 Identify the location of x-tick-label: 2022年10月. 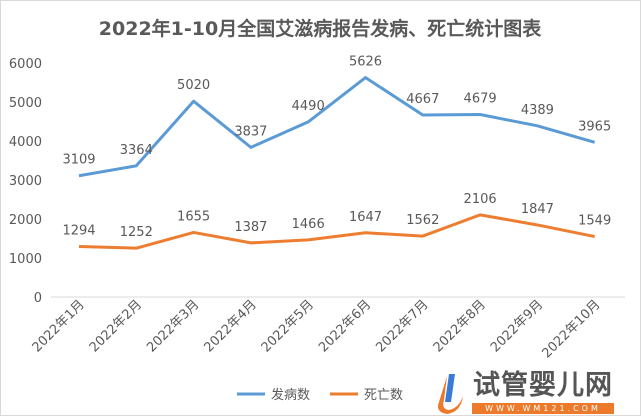
(571, 329).